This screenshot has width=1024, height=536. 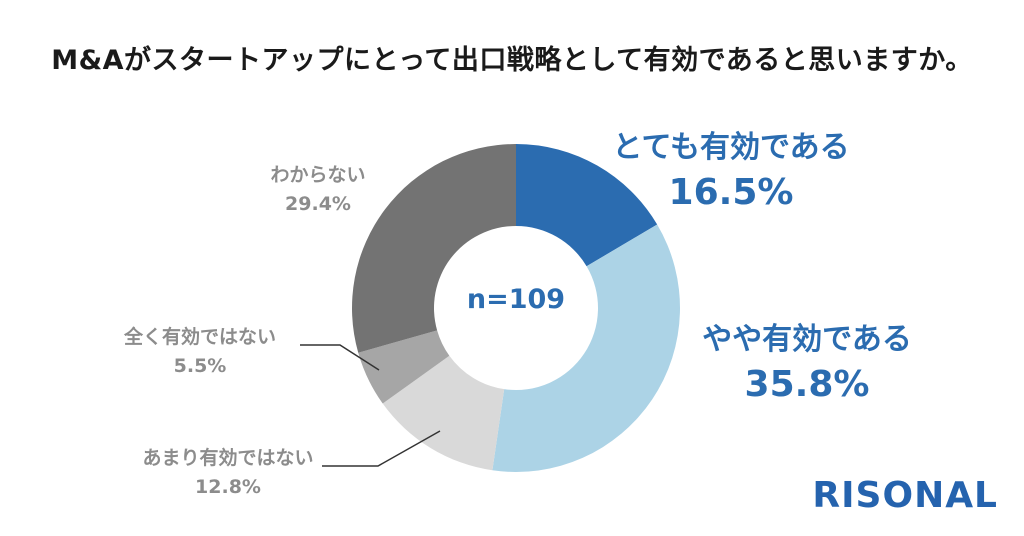 What do you see at coordinates (731, 167) in the screenshot?
I see `label-totemo: とても有効である 16.5%` at bounding box center [731, 167].